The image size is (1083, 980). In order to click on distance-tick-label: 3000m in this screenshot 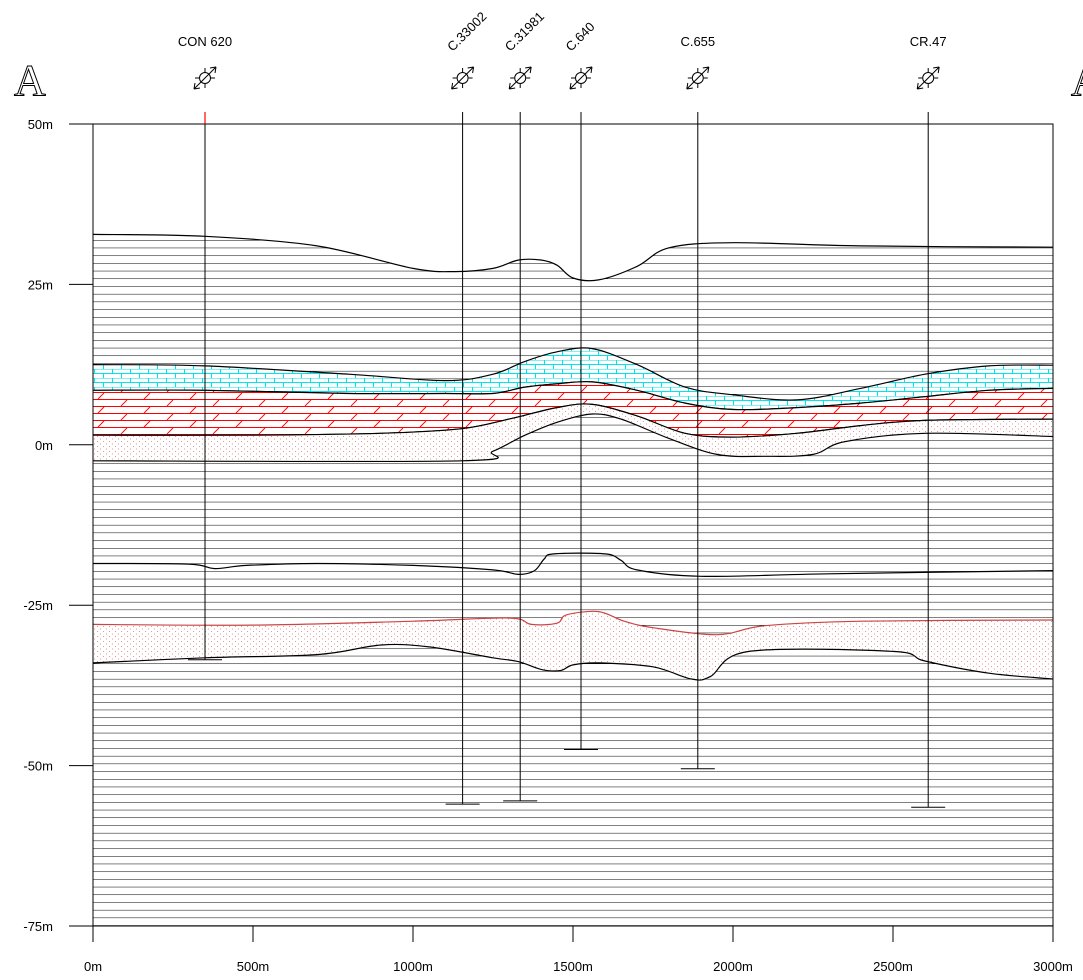, I will do `click(1053, 966)`.